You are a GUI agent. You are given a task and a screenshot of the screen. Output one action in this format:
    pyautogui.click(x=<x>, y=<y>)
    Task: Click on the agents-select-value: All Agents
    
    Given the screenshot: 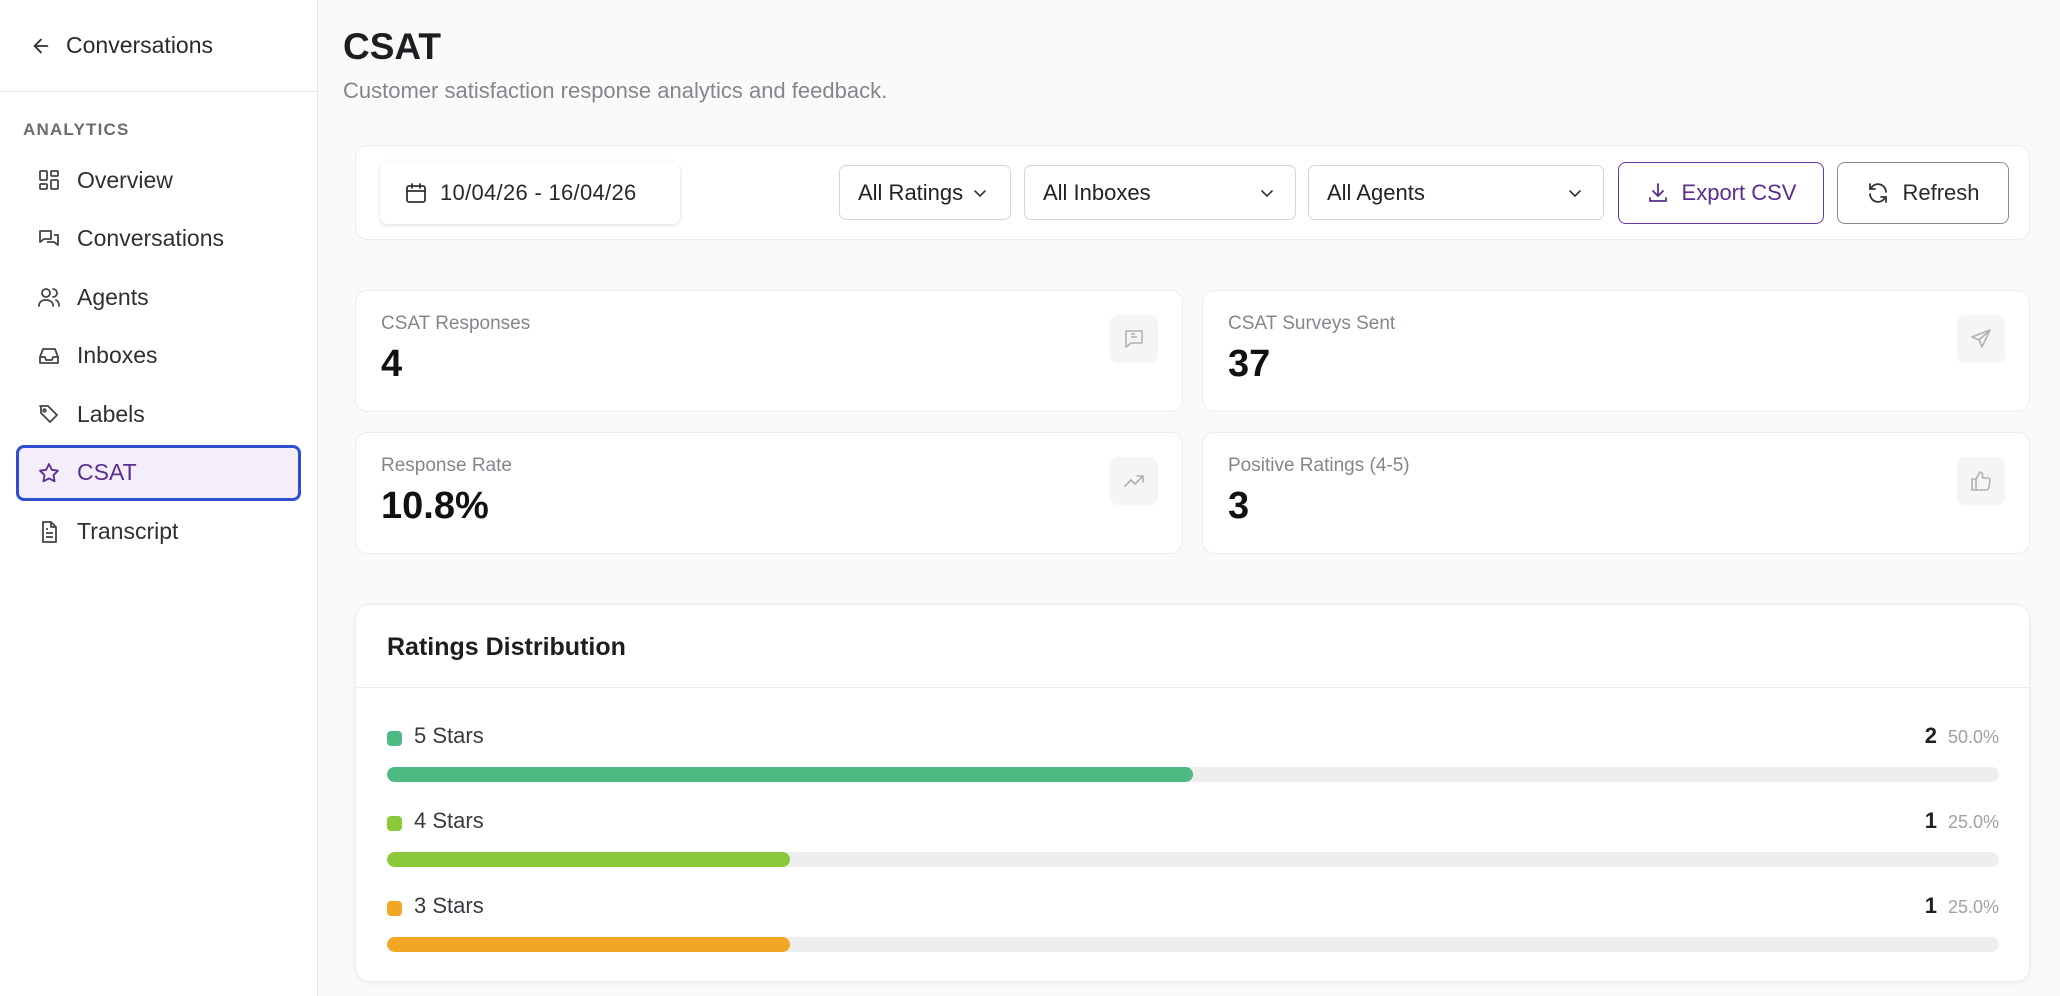 What is the action you would take?
    pyautogui.click(x=1376, y=192)
    